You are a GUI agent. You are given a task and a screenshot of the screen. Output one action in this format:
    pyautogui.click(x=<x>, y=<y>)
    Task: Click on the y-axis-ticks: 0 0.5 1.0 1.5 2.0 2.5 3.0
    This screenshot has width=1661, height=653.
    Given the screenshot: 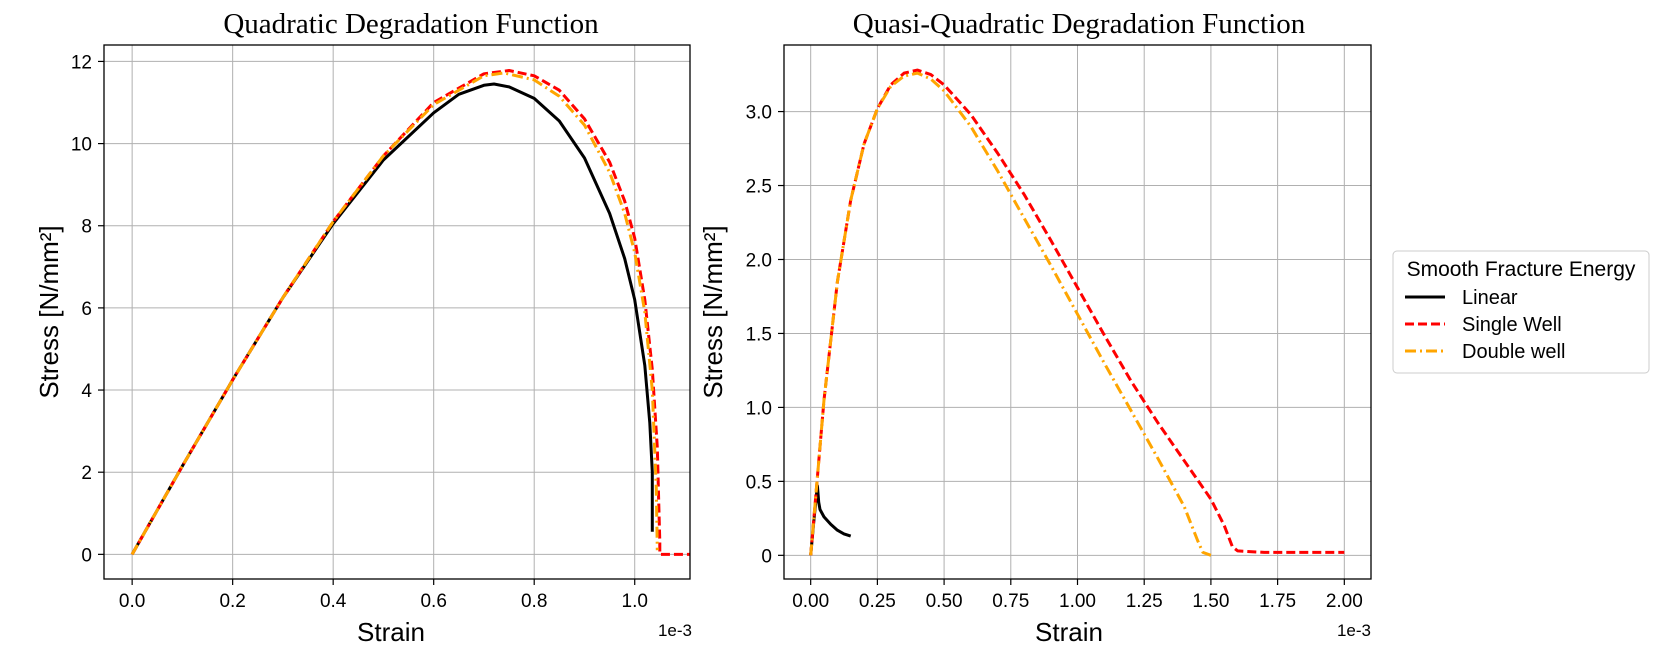 What is the action you would take?
    pyautogui.click(x=765, y=335)
    